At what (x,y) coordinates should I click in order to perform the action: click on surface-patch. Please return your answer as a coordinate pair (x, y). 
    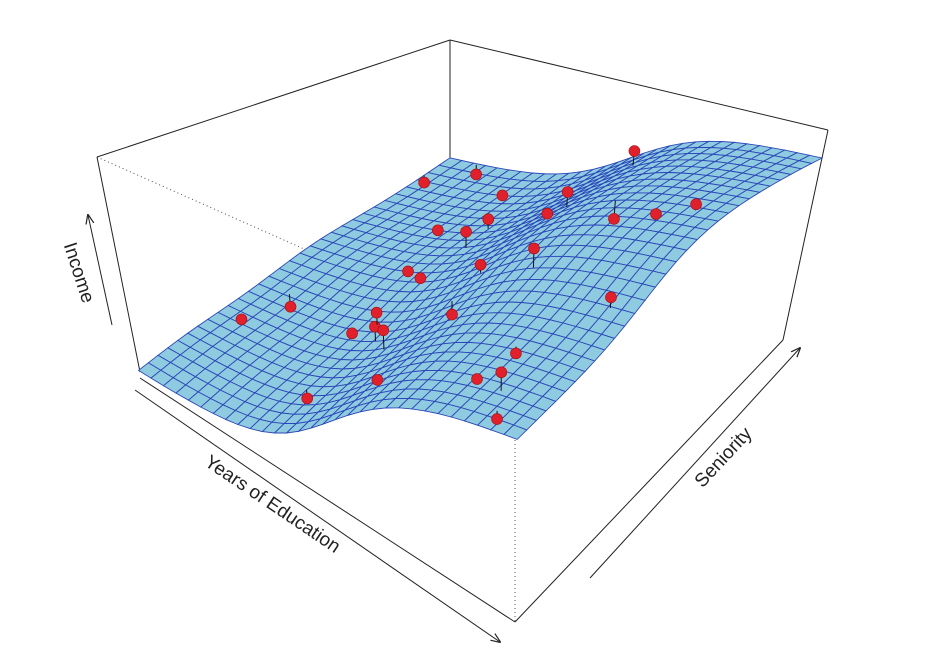
    Looking at the image, I should click on (515, 432).